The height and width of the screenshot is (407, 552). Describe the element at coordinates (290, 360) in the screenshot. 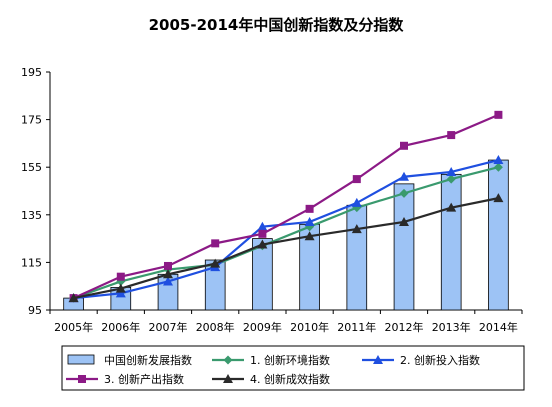

I see `legend-label: 1. 创新环境指数` at that location.